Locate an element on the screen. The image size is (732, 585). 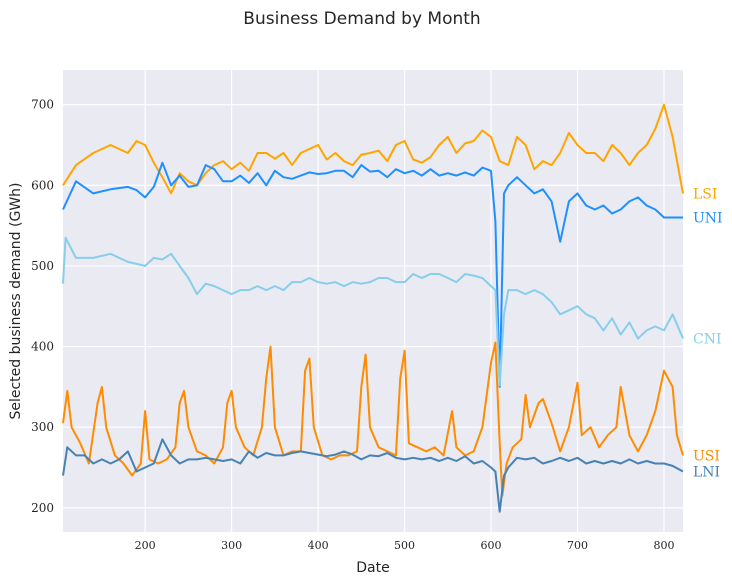
x-tick-label: 300 is located at coordinates (231, 545).